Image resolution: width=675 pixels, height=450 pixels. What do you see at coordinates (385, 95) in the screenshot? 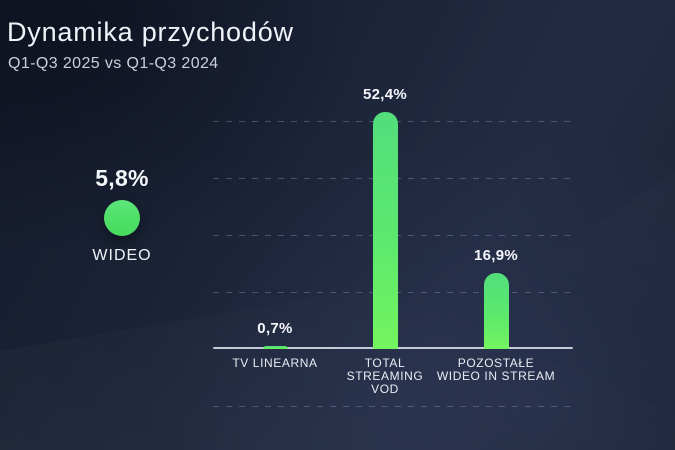
I see `bar-value-label: 52,4%` at bounding box center [385, 95].